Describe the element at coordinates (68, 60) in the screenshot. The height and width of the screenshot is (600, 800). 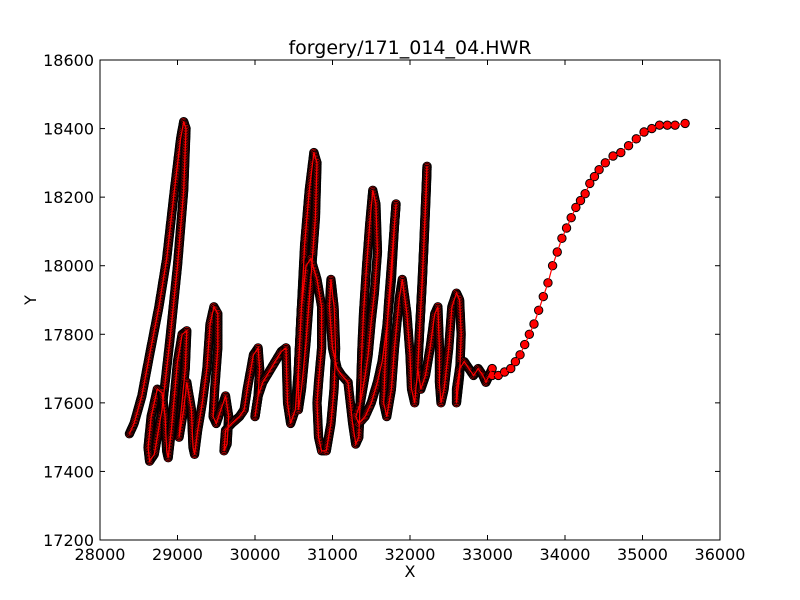
I see `y-tick-label: 18600` at that location.